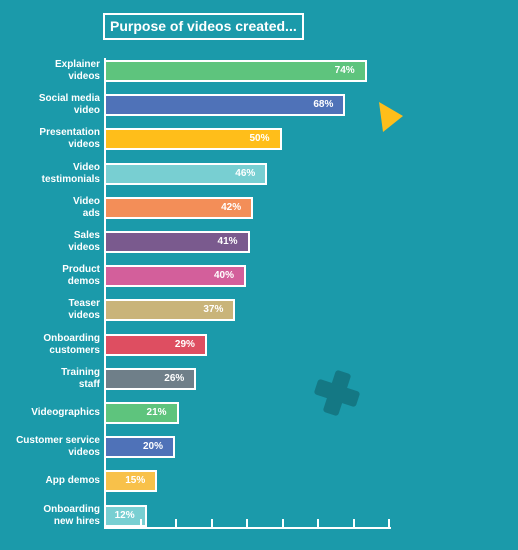  What do you see at coordinates (323, 105) in the screenshot?
I see `bar-value-label: 68%` at bounding box center [323, 105].